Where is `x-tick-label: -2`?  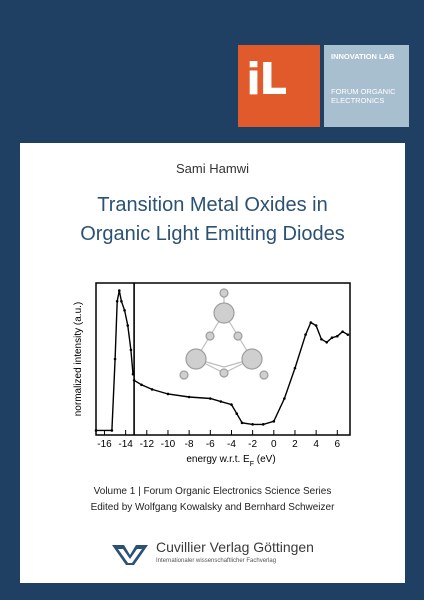
x-tick-label: -2 is located at coordinates (252, 444).